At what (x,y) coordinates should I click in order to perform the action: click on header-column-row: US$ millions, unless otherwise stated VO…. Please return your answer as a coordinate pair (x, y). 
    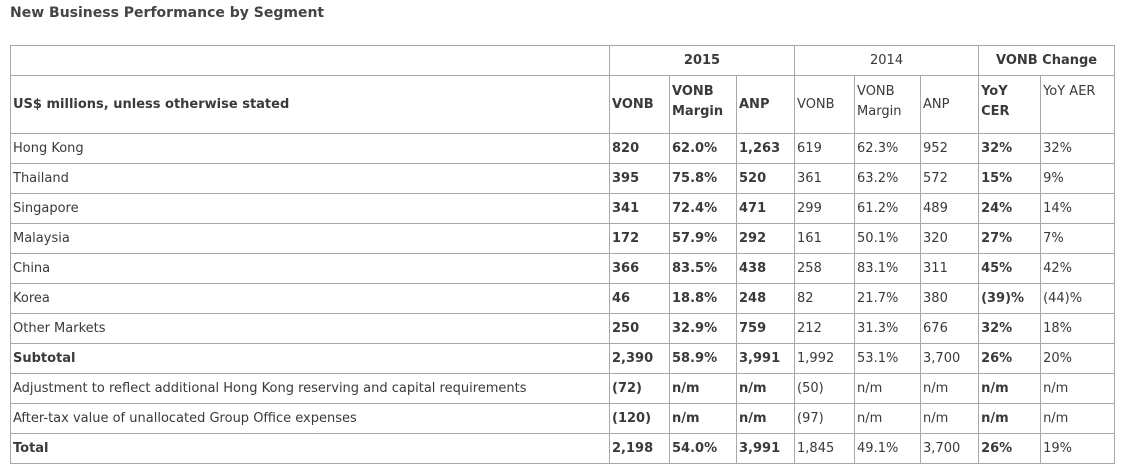
    Looking at the image, I should click on (563, 104).